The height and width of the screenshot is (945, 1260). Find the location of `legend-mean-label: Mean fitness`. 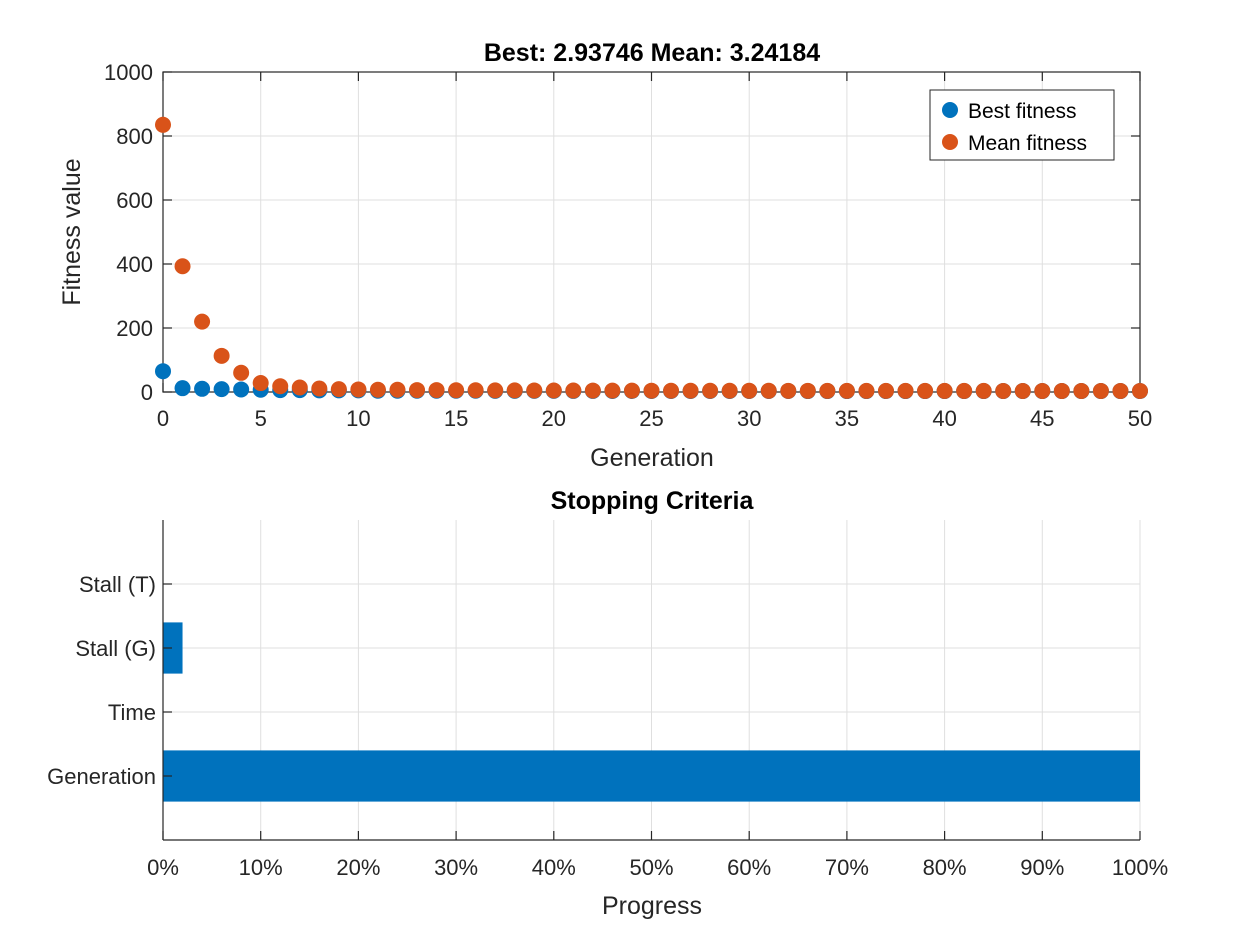

legend-mean-label: Mean fitness is located at coordinates (1027, 143).